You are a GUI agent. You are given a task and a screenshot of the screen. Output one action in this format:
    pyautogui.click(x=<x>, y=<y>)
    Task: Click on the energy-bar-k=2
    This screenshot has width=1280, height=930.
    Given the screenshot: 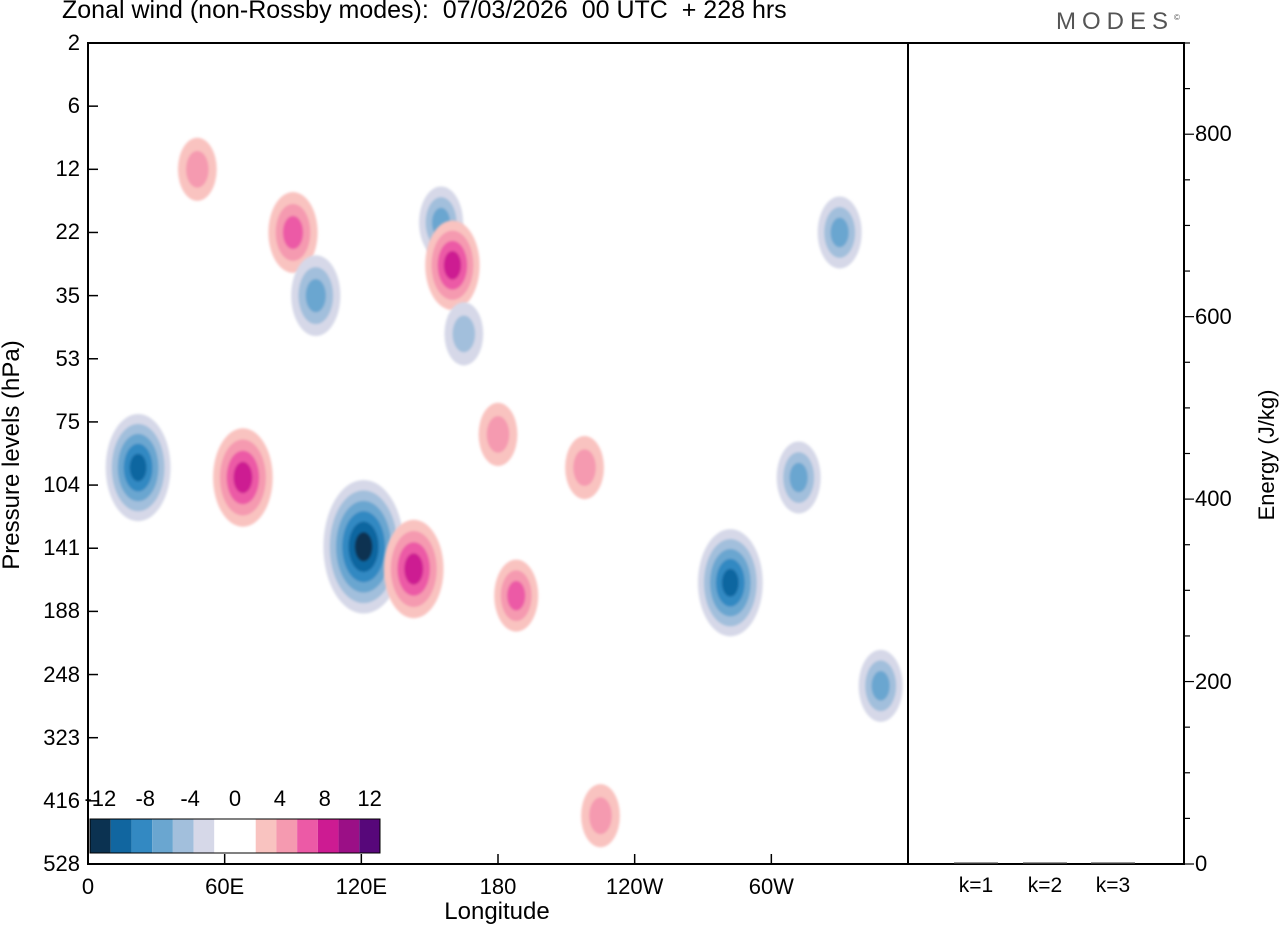 What is the action you would take?
    pyautogui.click(x=1045, y=863)
    